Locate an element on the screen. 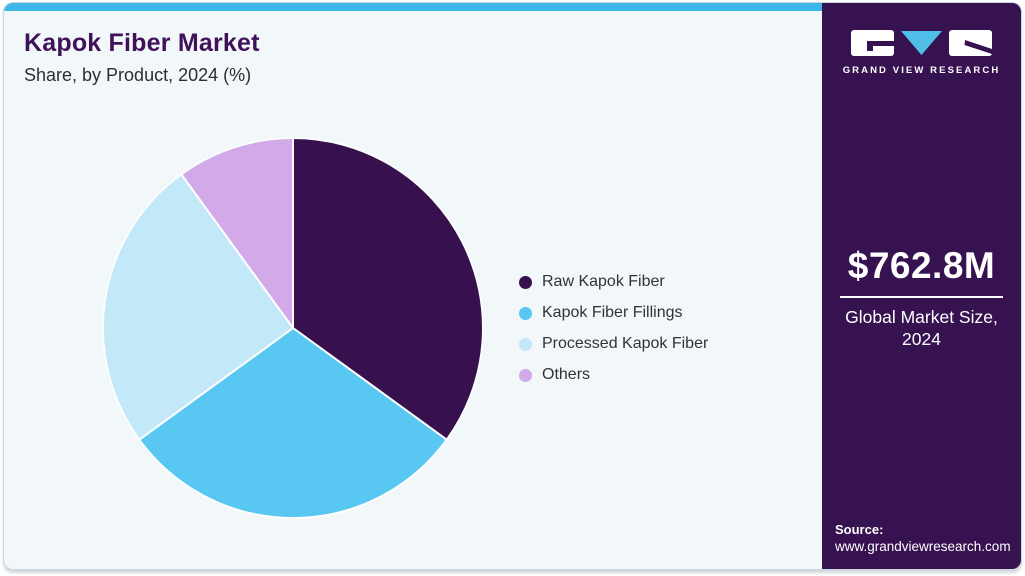 This screenshot has width=1025, height=576. source-url: www.grandviewresearch.com is located at coordinates (923, 546).